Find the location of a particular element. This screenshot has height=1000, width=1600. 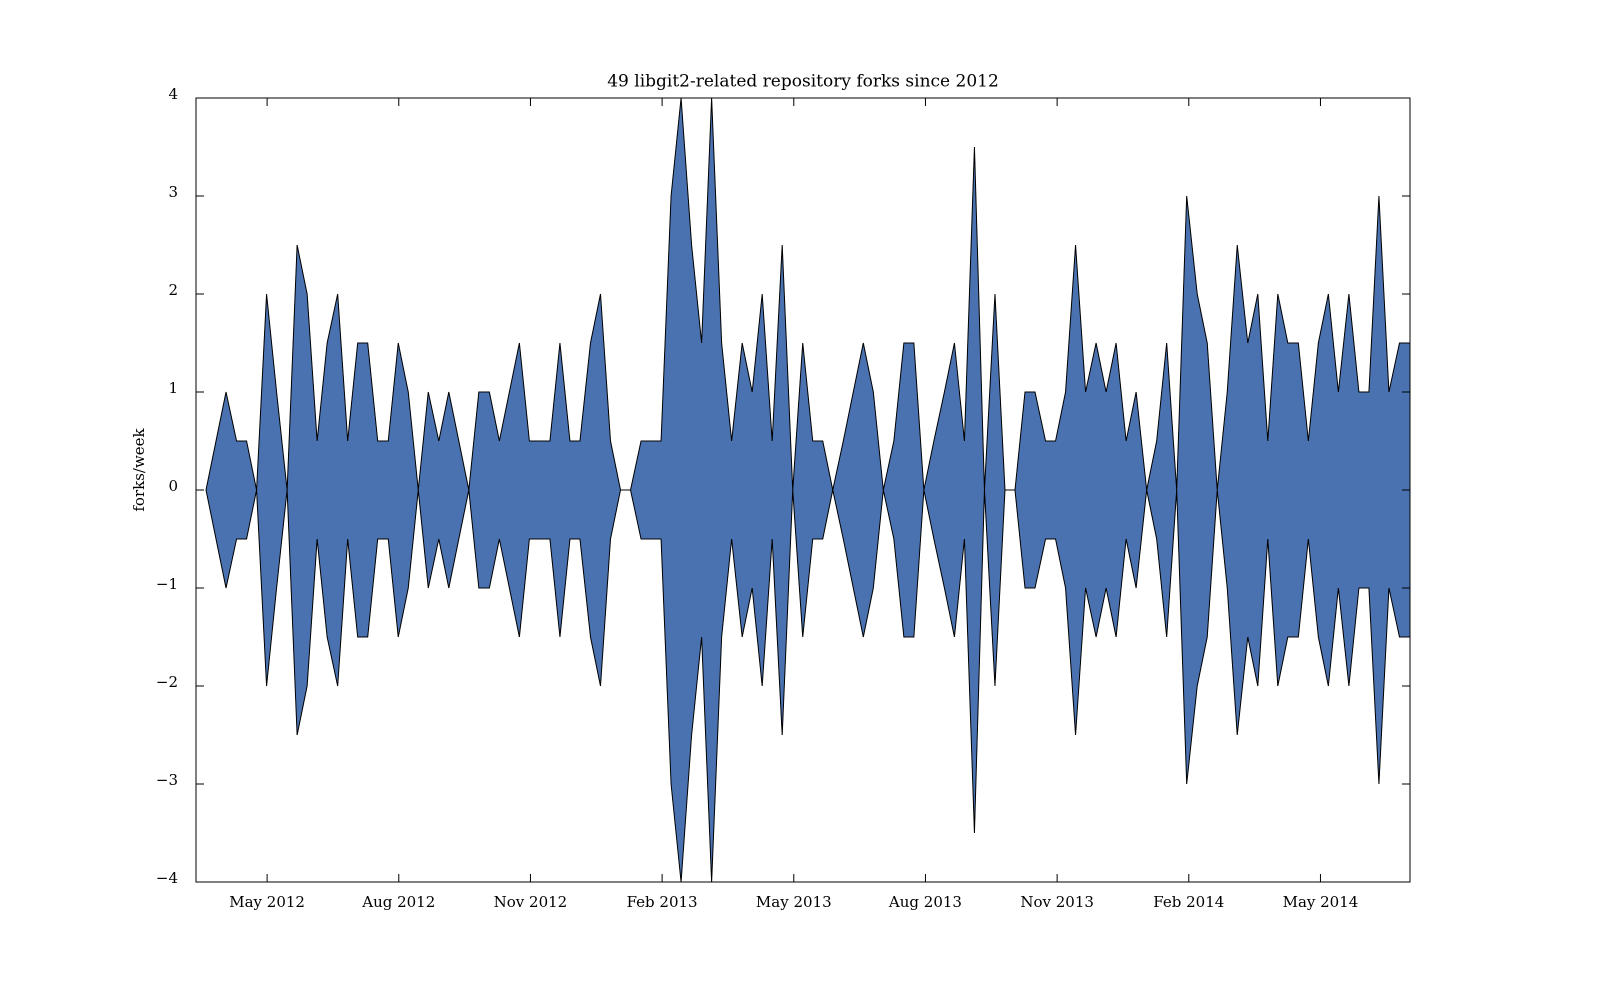

y-axis-label: forks/week is located at coordinates (139, 469).